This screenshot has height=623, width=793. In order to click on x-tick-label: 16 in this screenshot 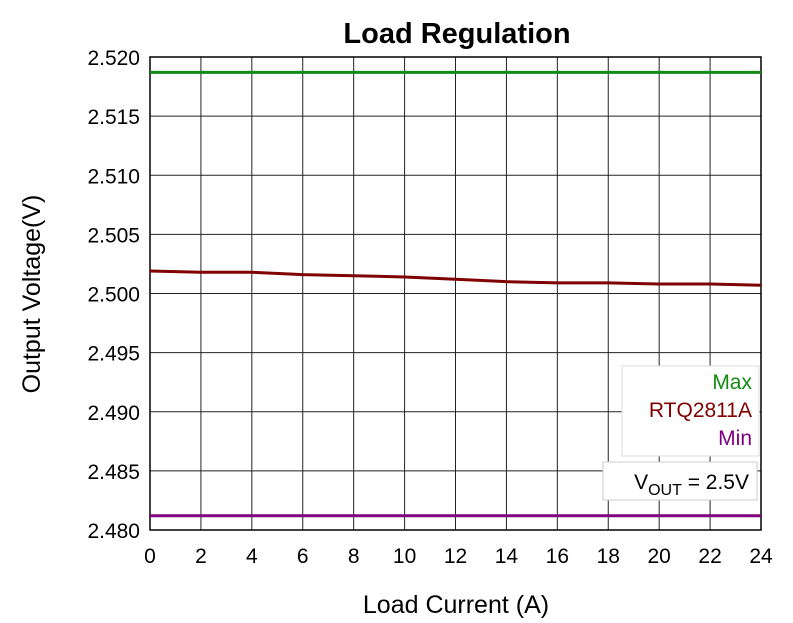, I will do `click(557, 556)`.